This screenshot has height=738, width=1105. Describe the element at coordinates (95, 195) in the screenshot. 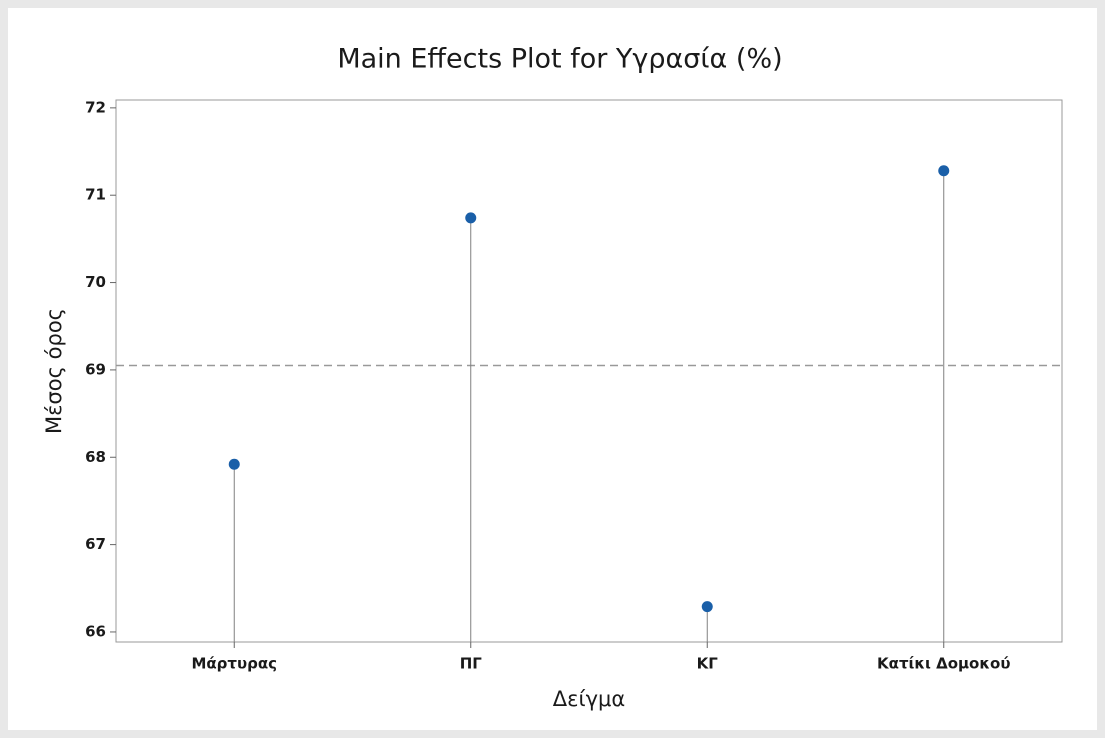

I see `y-tick-label: 71` at that location.